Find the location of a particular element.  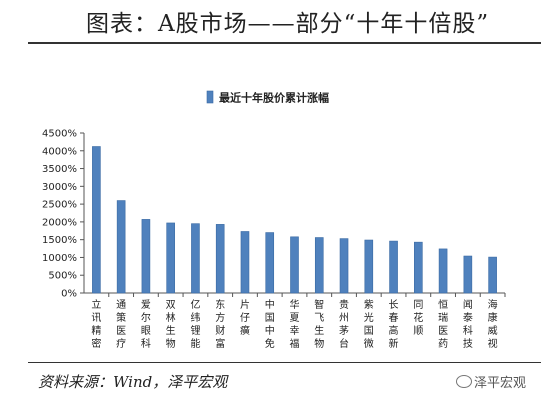

legend-swatch is located at coordinates (210, 97).